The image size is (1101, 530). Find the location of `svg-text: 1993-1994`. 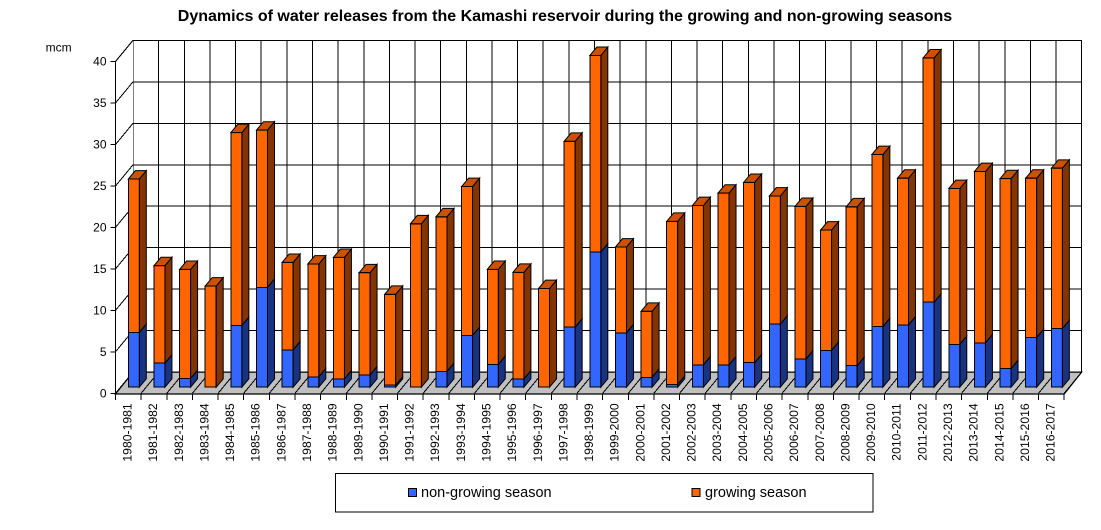

svg-text: 1993-1994 is located at coordinates (461, 432).